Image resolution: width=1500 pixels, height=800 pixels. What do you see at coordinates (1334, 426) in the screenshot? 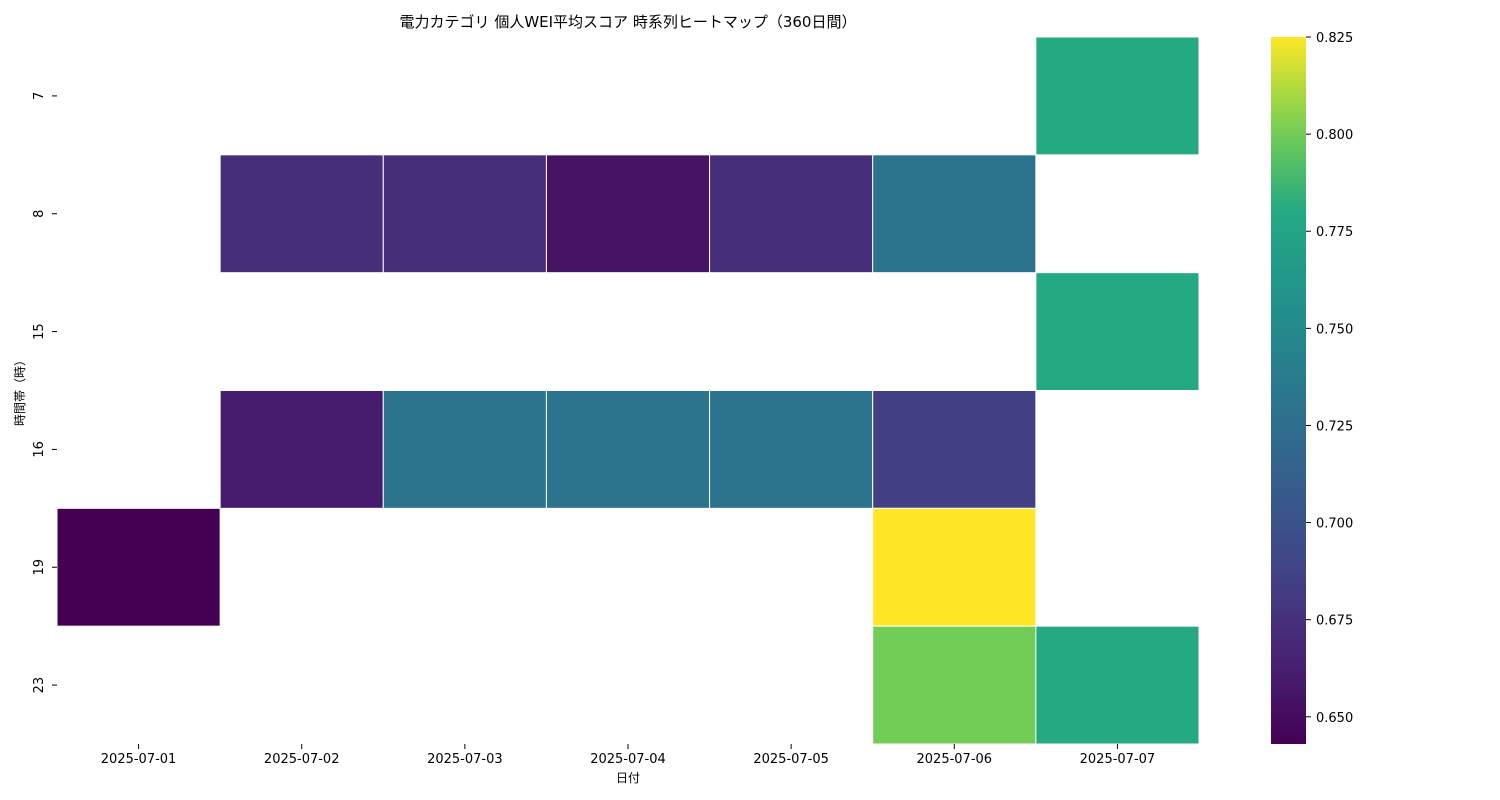
I see `colorbar-tick-label: 0.725` at bounding box center [1334, 426].